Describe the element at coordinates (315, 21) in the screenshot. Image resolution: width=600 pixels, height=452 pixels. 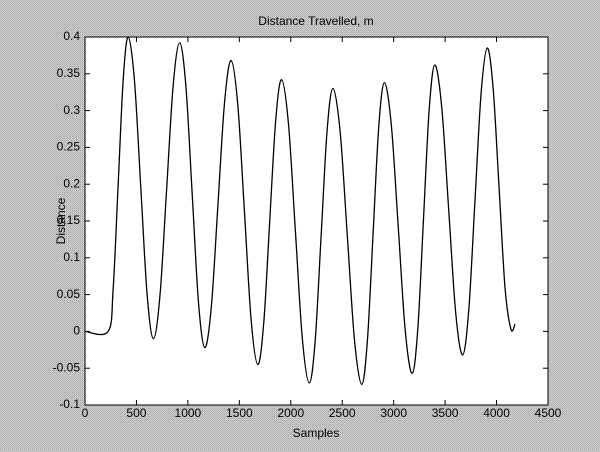
I see `chart-title: Distance Travelled, m` at that location.